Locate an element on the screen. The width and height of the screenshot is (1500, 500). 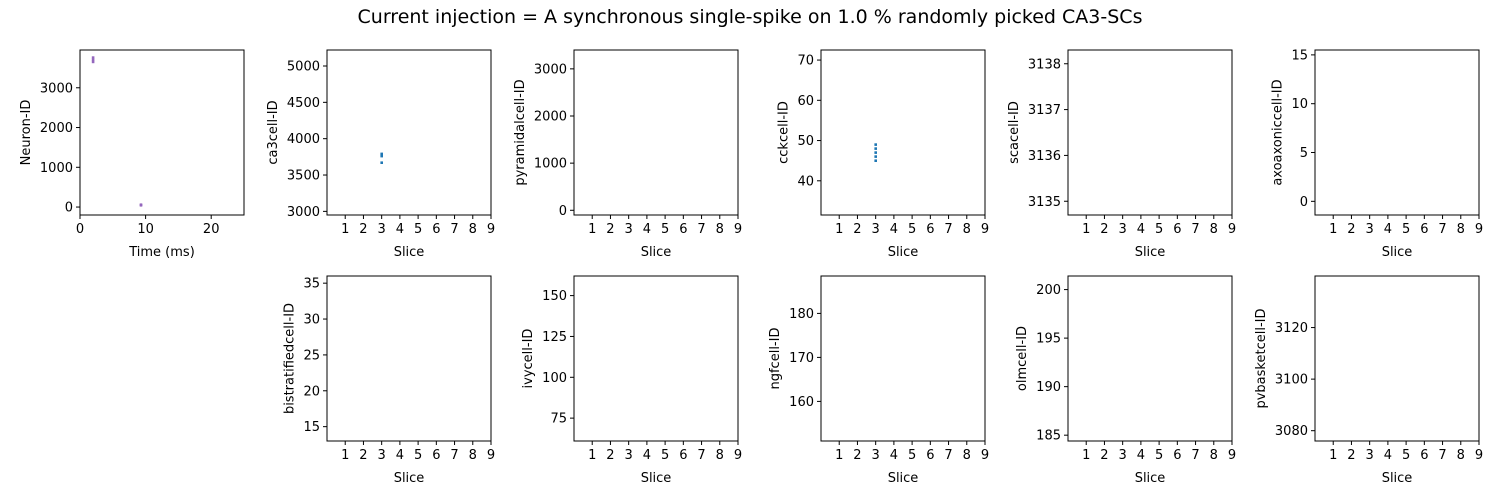
y-tick-label: 15 is located at coordinates (311, 427).